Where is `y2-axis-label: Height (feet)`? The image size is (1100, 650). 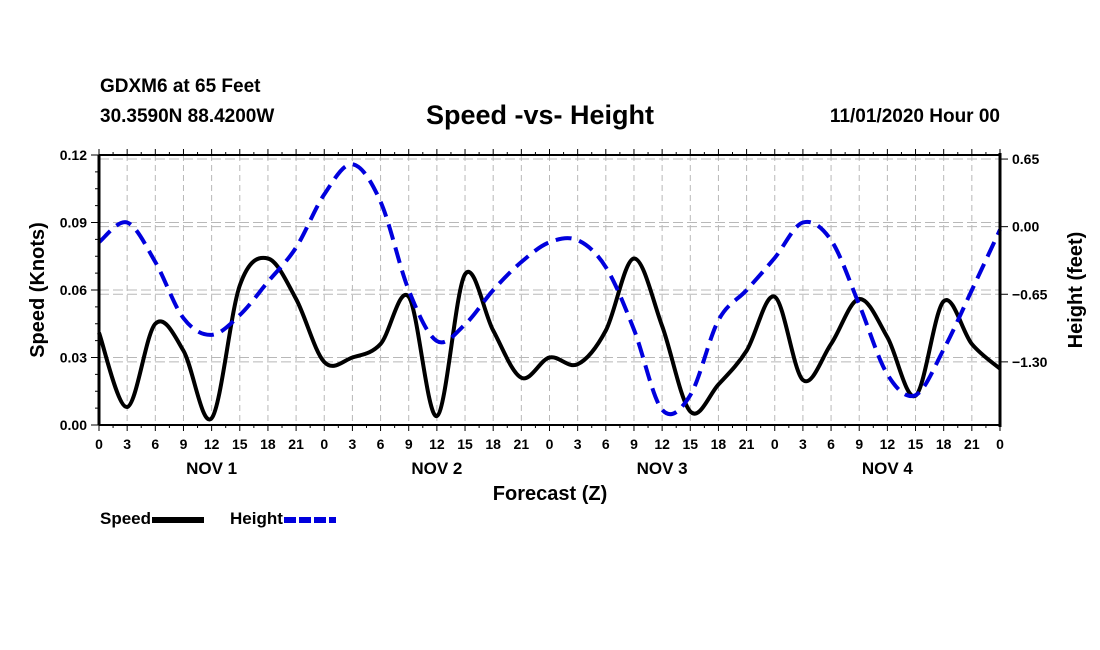 y2-axis-label: Height (feet) is located at coordinates (1076, 290).